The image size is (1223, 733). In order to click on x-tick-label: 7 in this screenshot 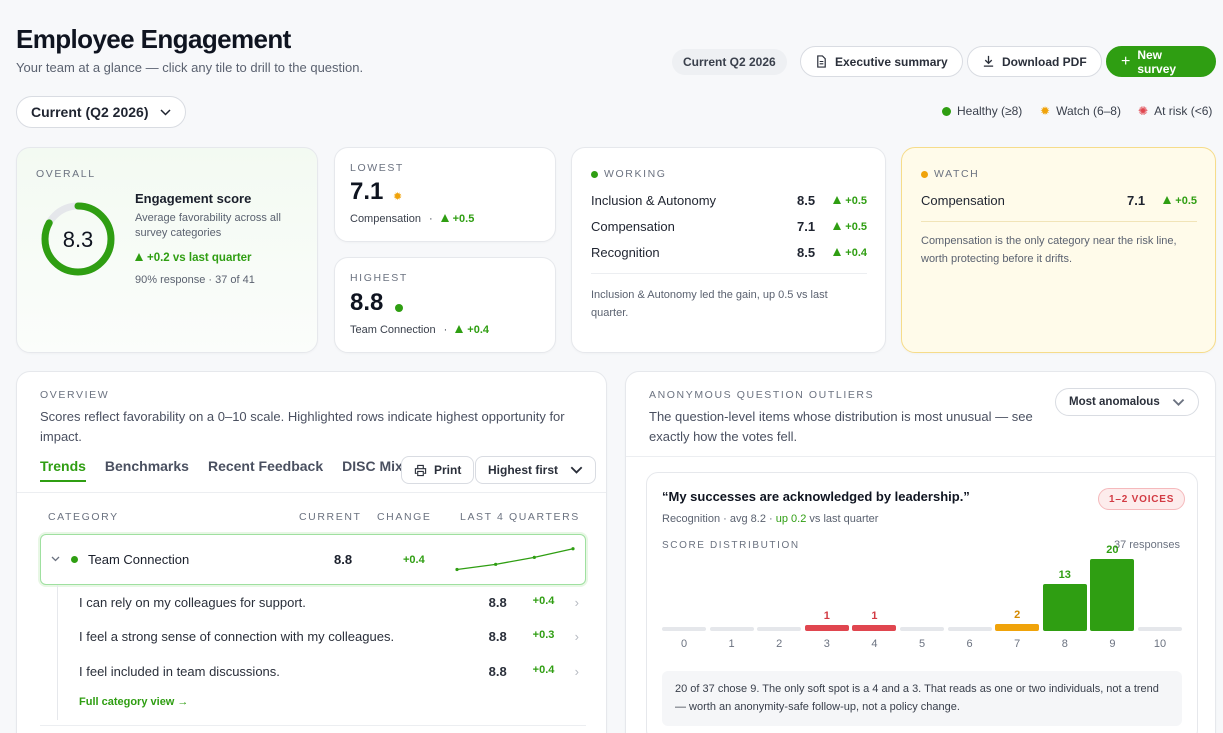, I will do `click(1017, 644)`.